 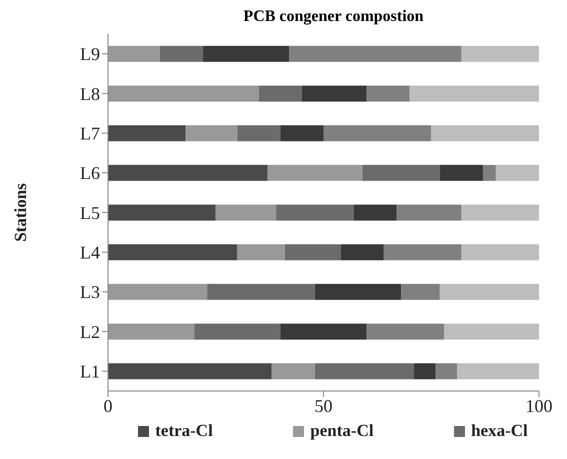 What do you see at coordinates (90, 332) in the screenshot?
I see `y-tick-label: L2` at bounding box center [90, 332].